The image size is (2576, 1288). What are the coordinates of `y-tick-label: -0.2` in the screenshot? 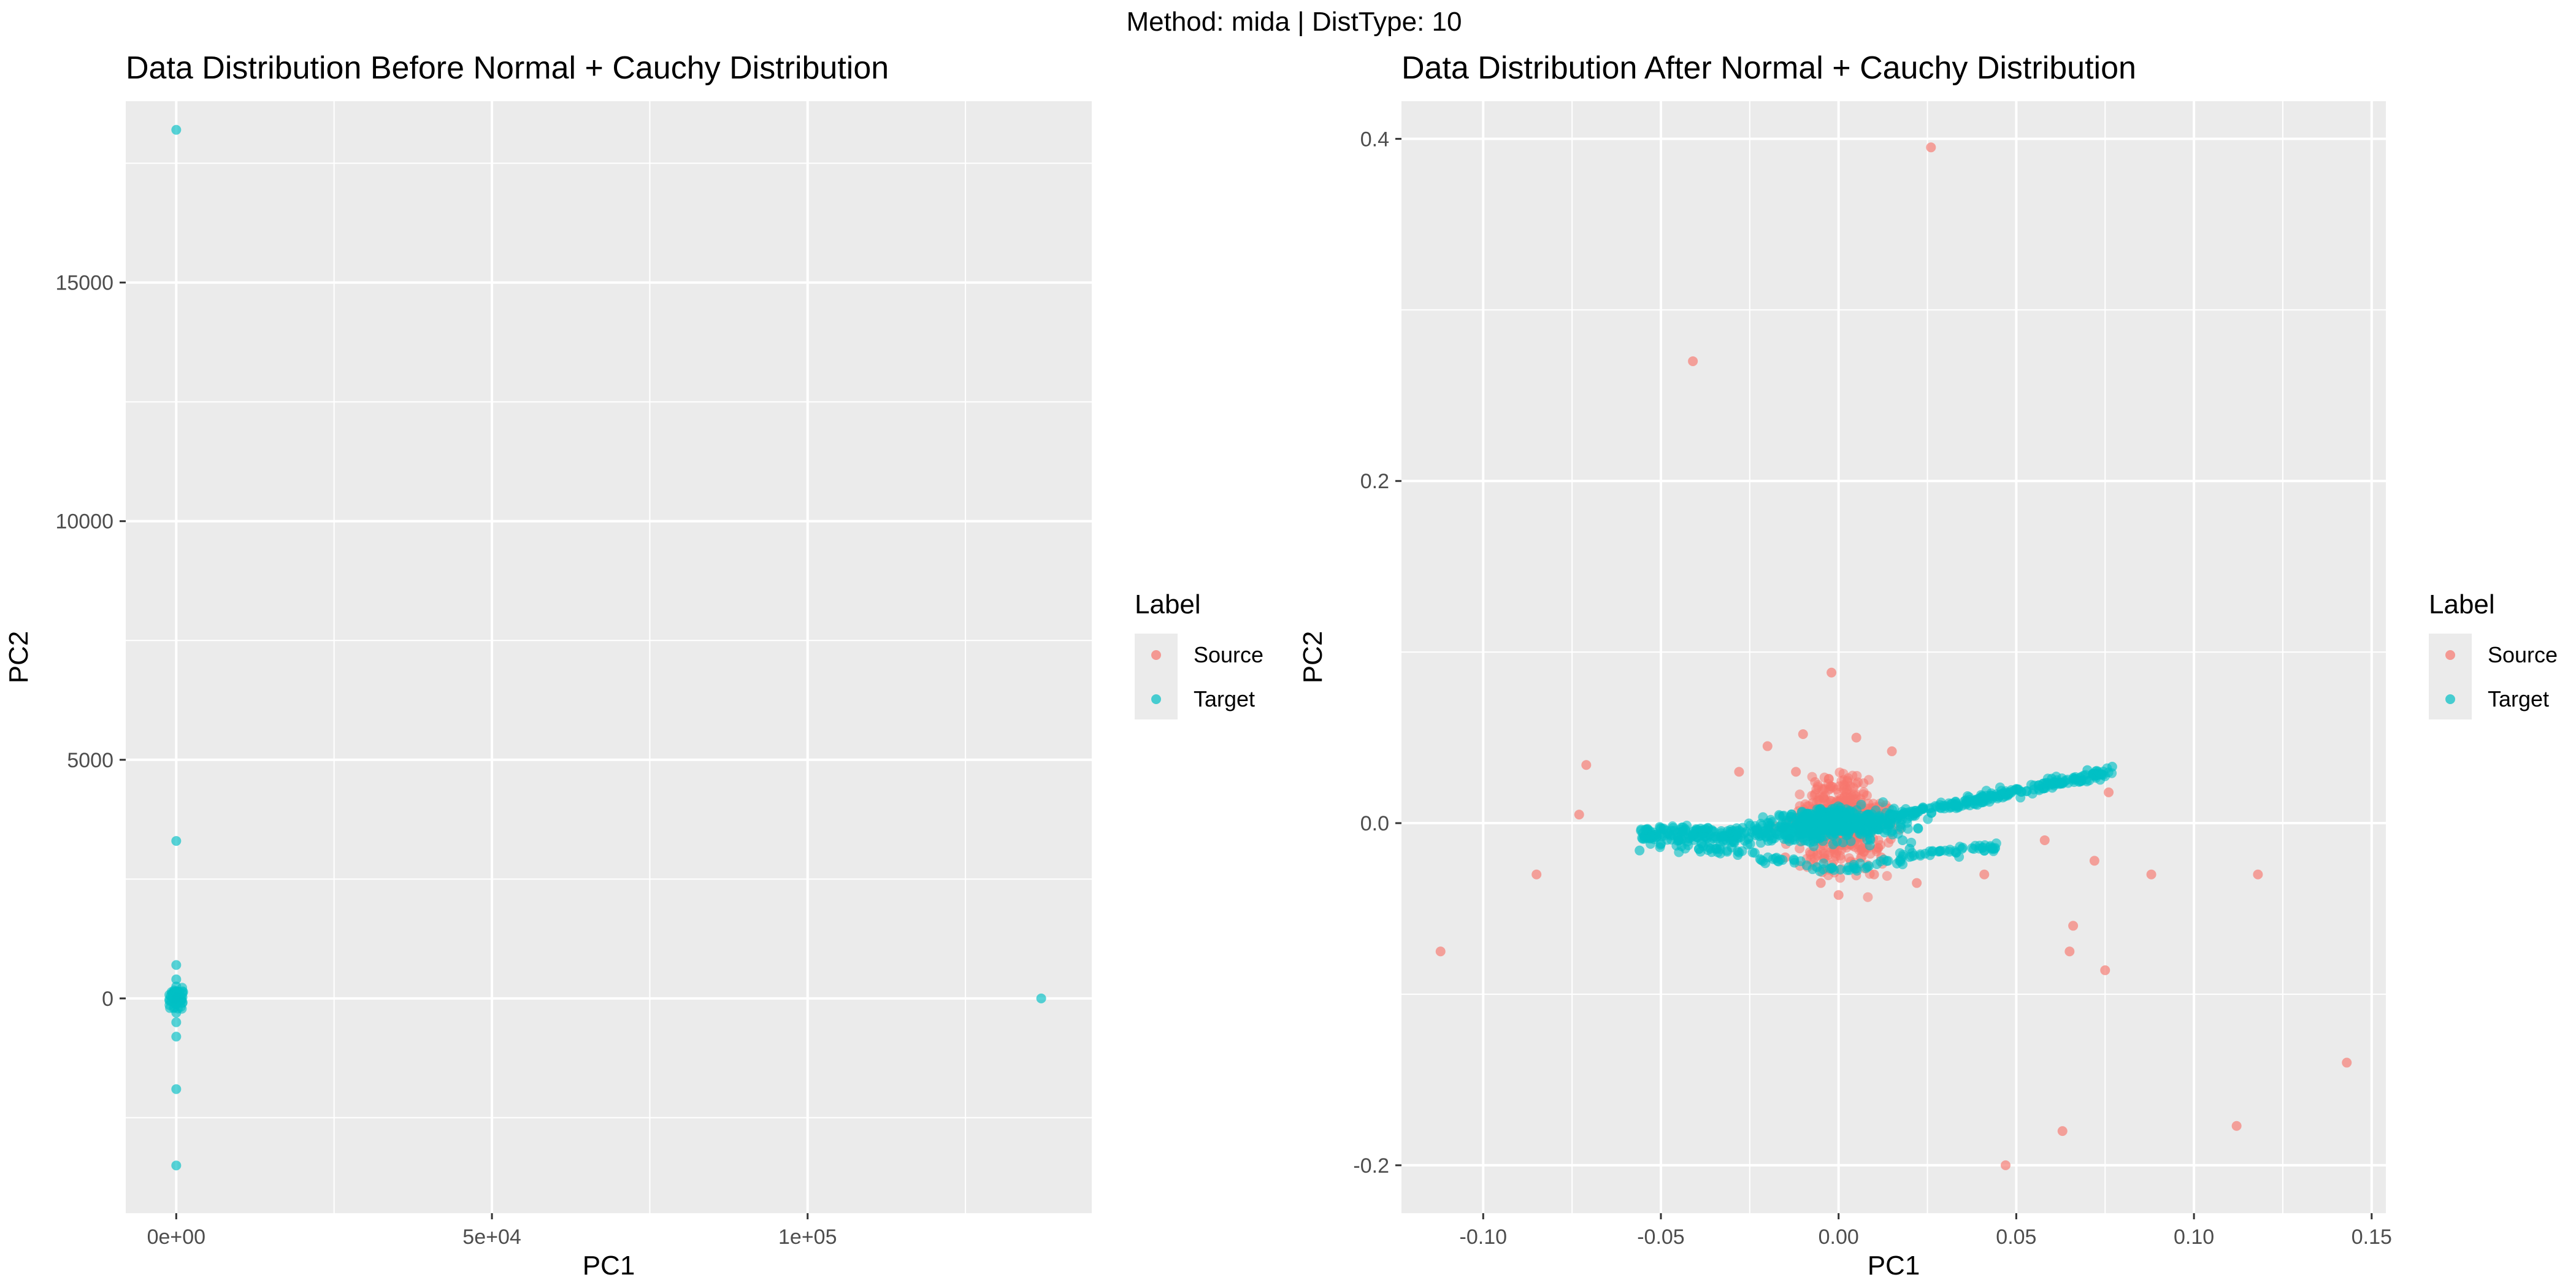 It's located at (1371, 1166).